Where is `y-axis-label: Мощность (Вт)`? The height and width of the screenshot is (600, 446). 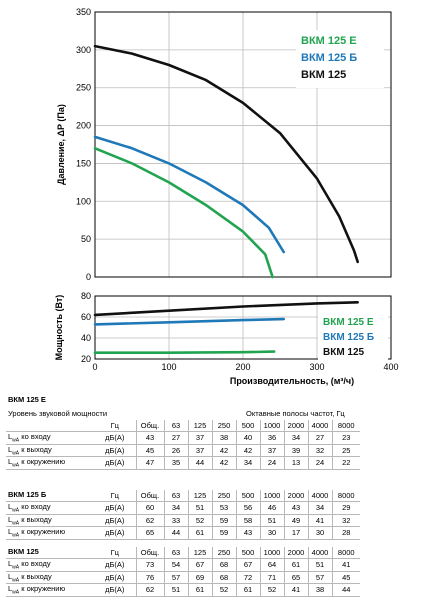
y-axis-label: Мощность (Вт) is located at coordinates (59, 328).